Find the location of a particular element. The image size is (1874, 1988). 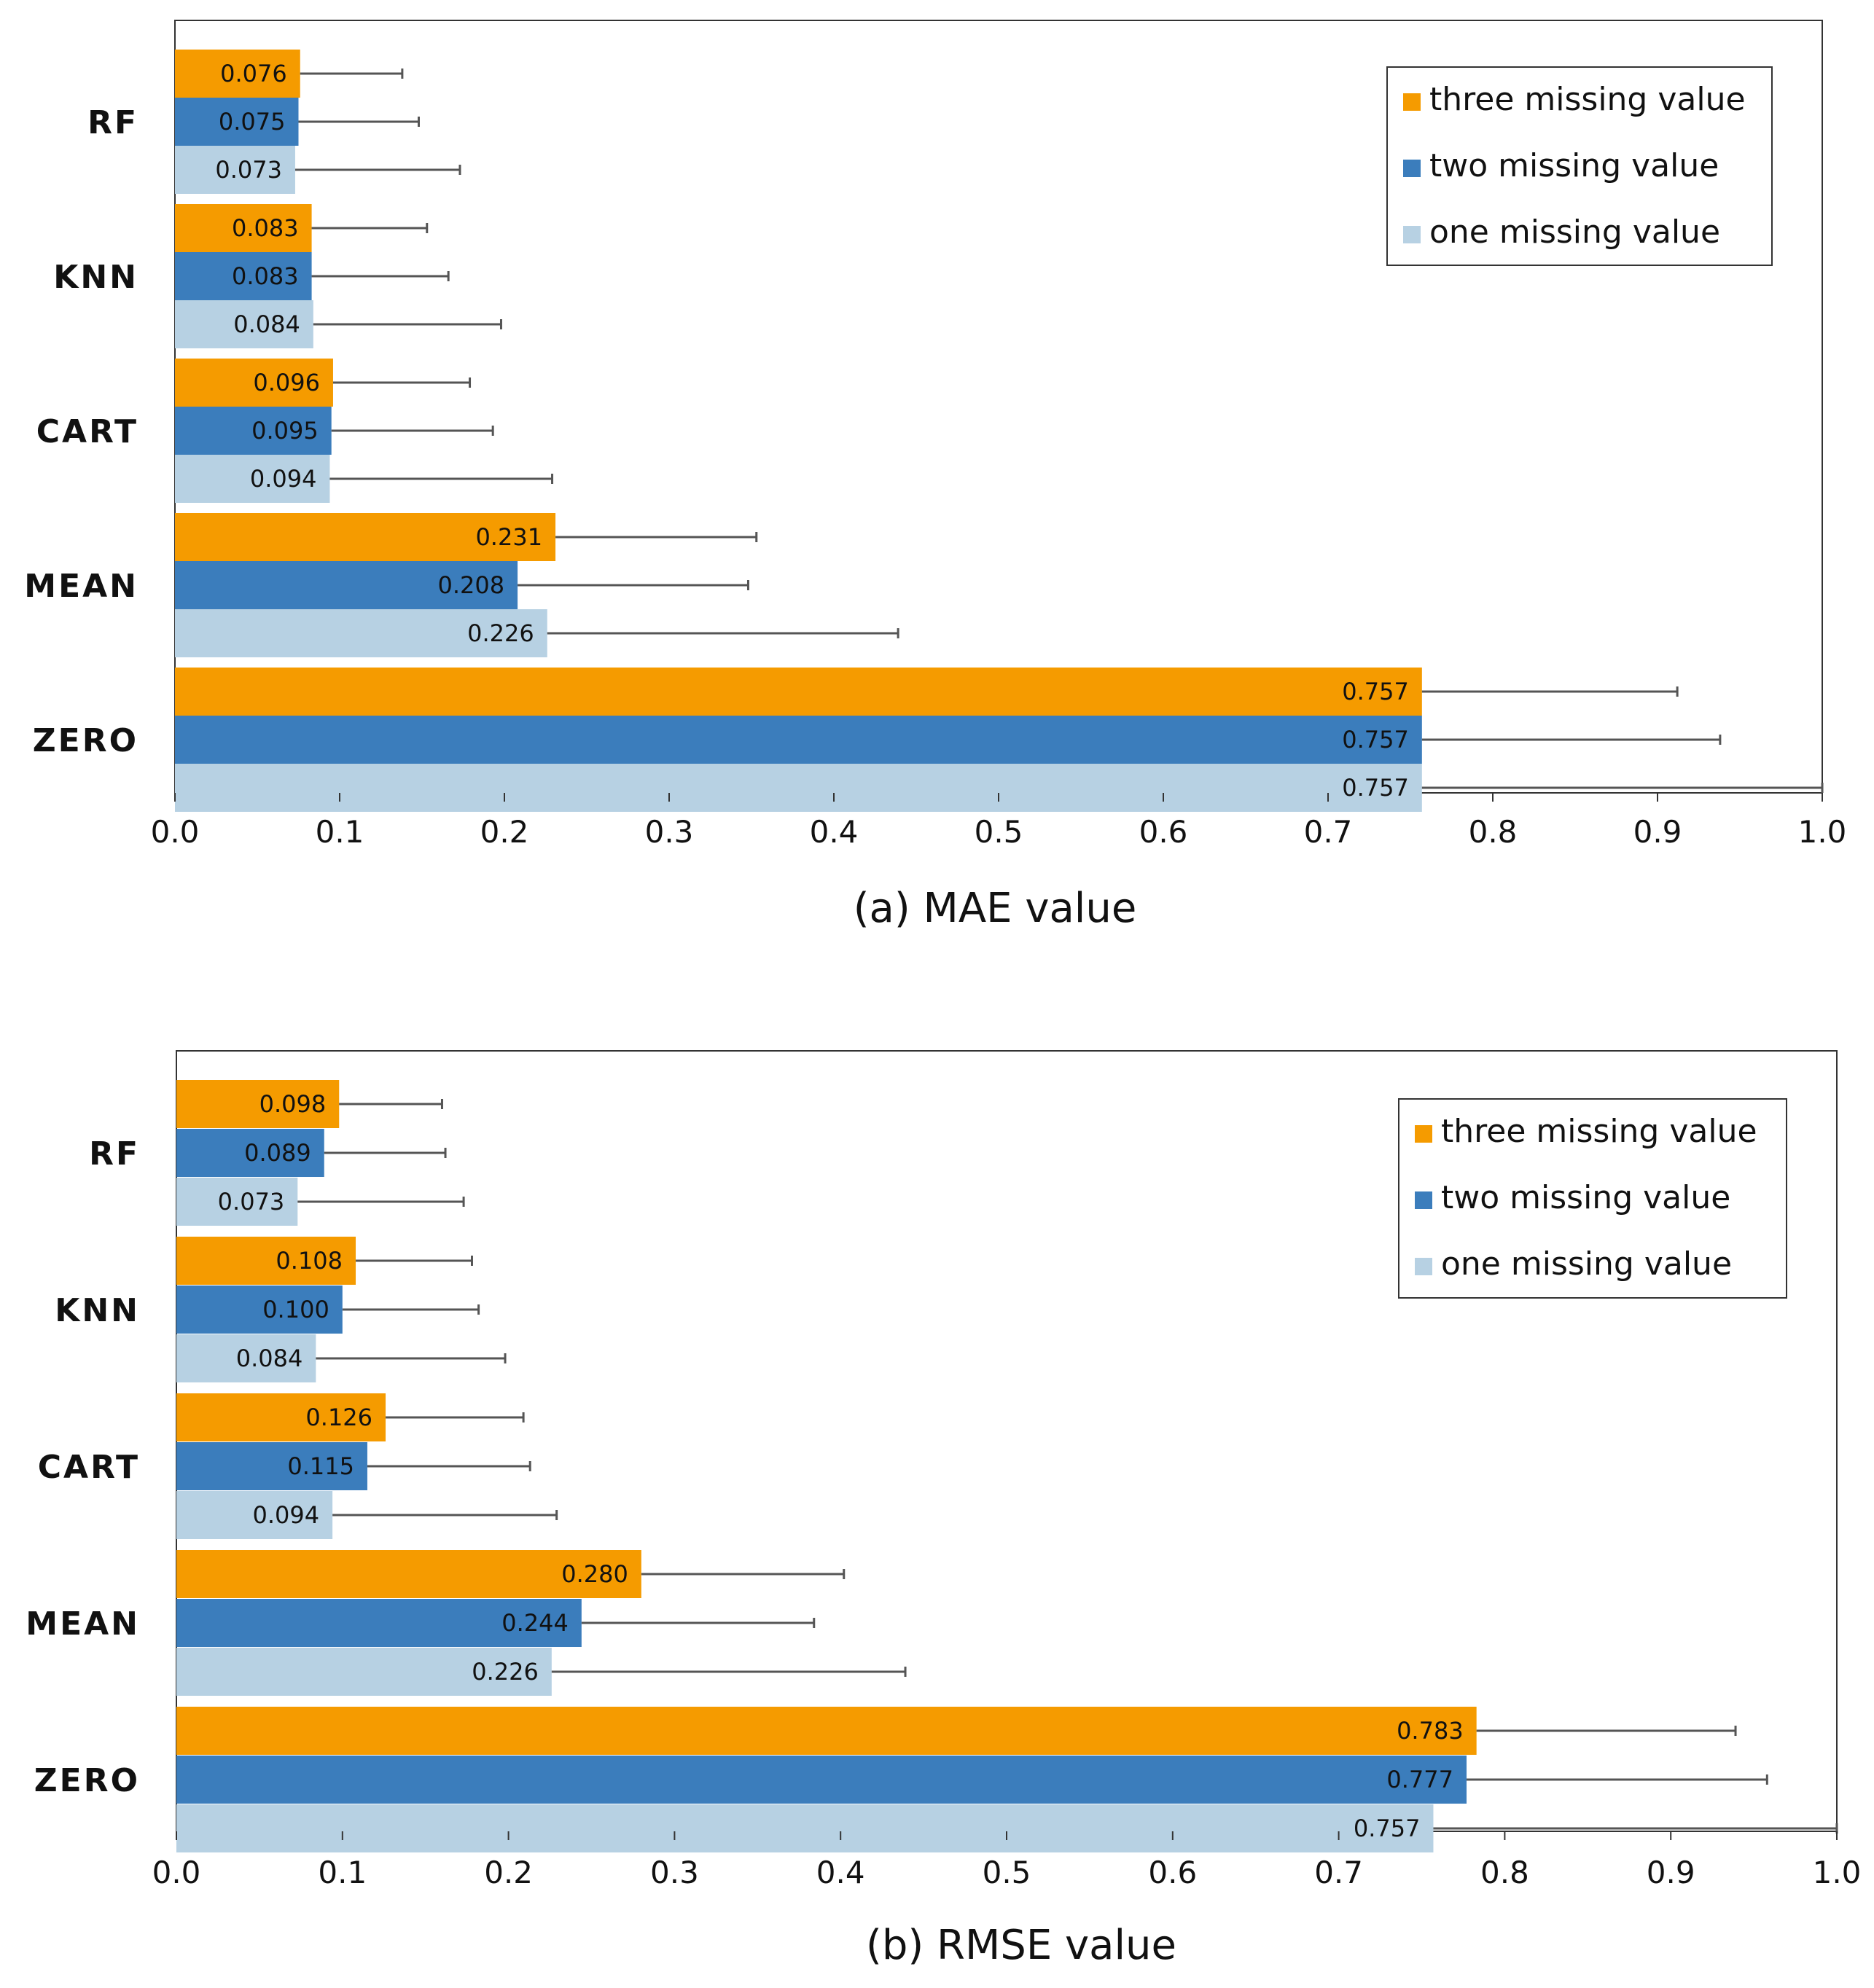

chart-b-legend-box is located at coordinates (1592, 1199).